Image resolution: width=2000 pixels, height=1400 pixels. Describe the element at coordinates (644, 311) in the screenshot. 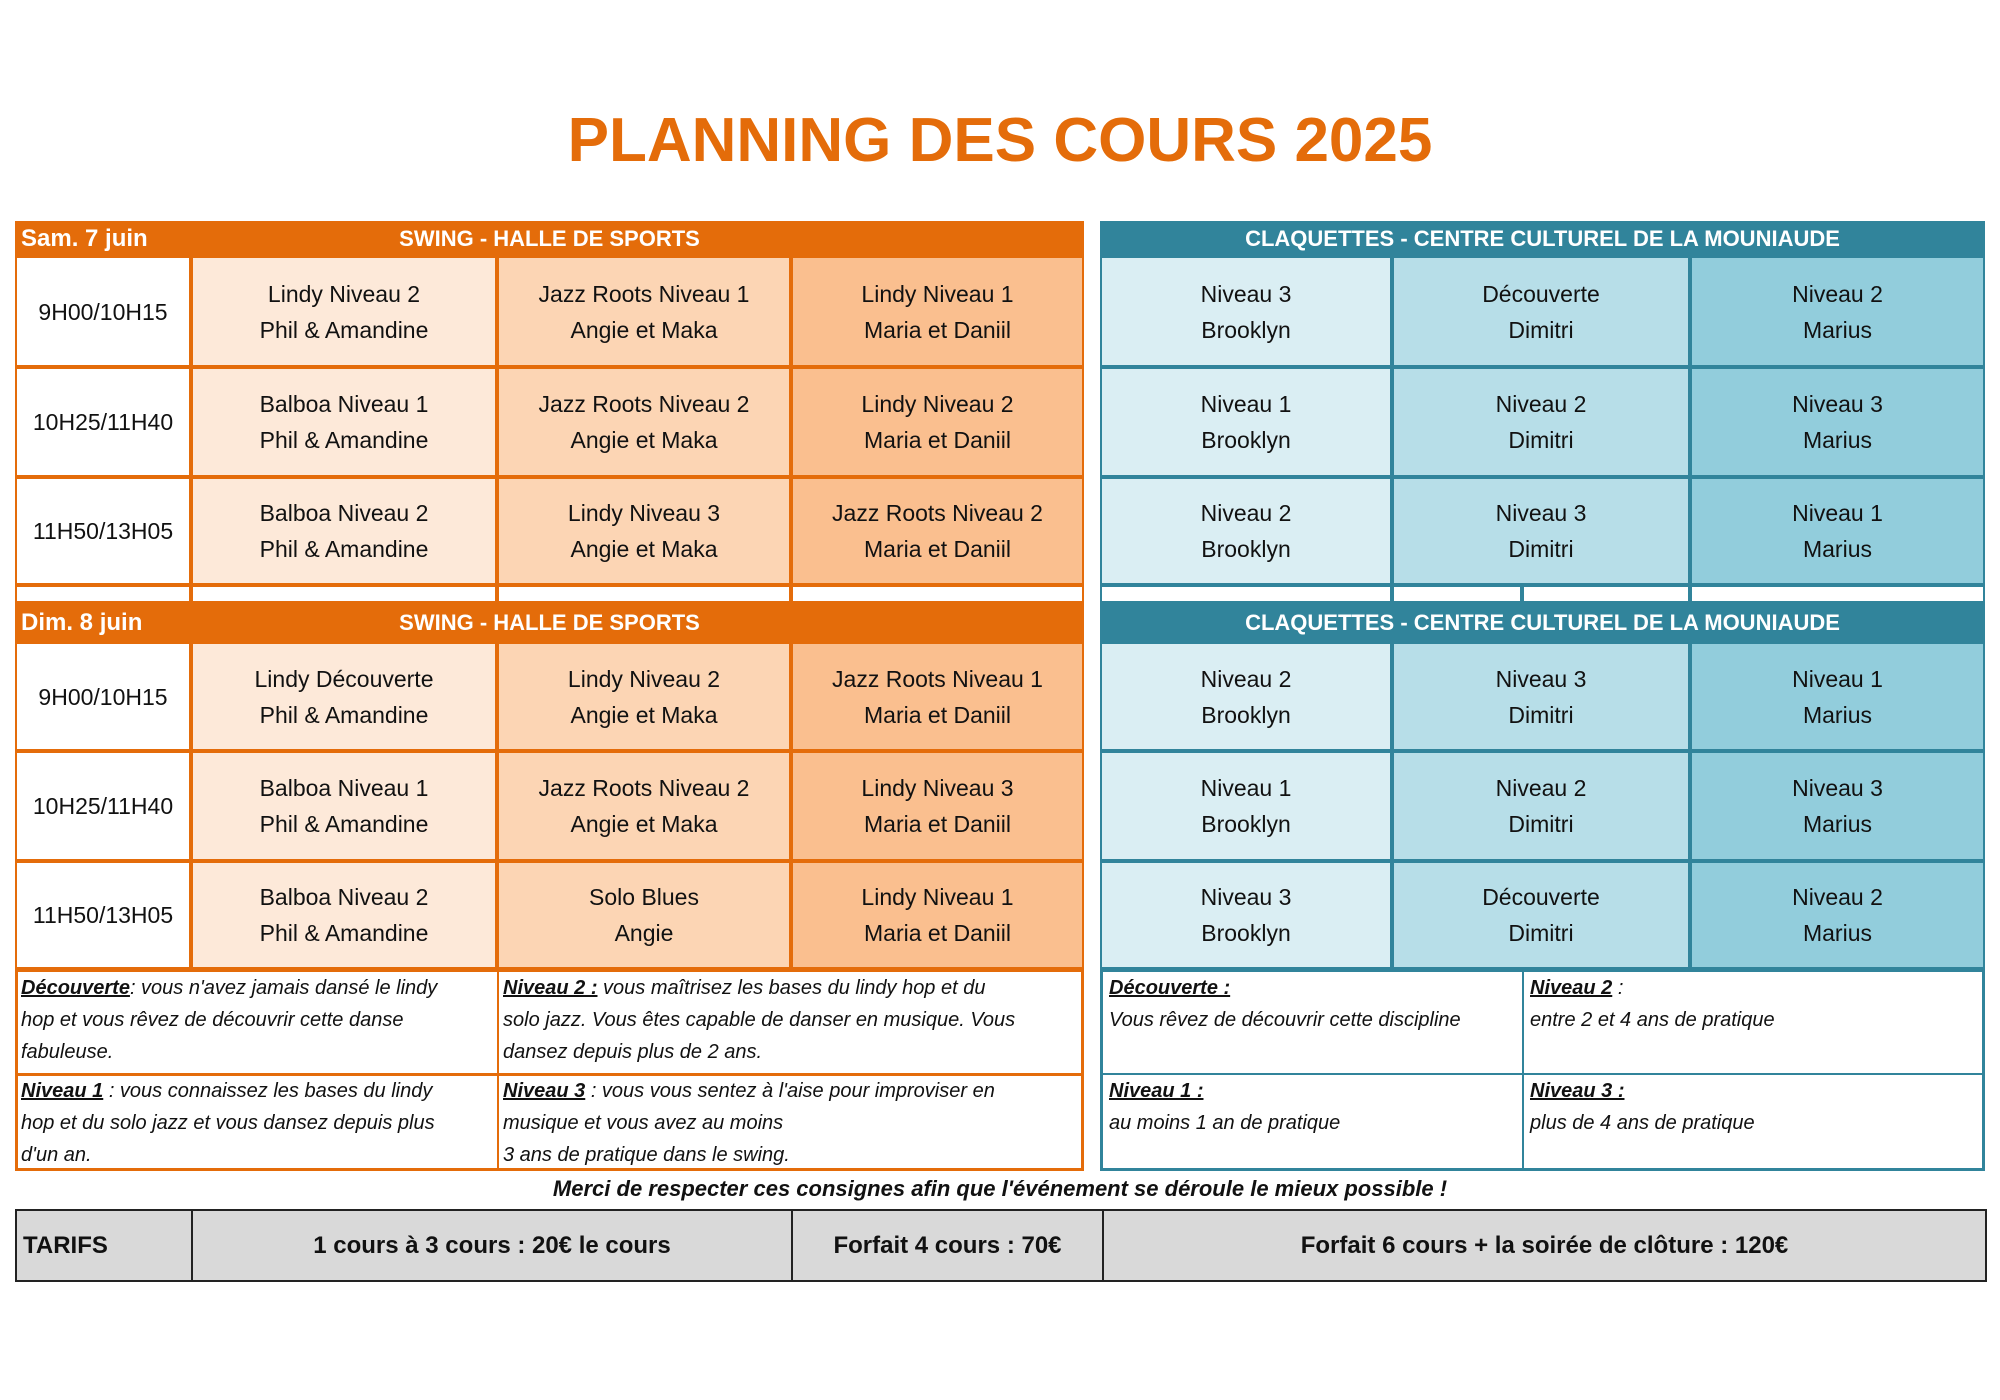

I see `swing-course: Jazz Roots Niveau 1 Angie et Maka` at that location.